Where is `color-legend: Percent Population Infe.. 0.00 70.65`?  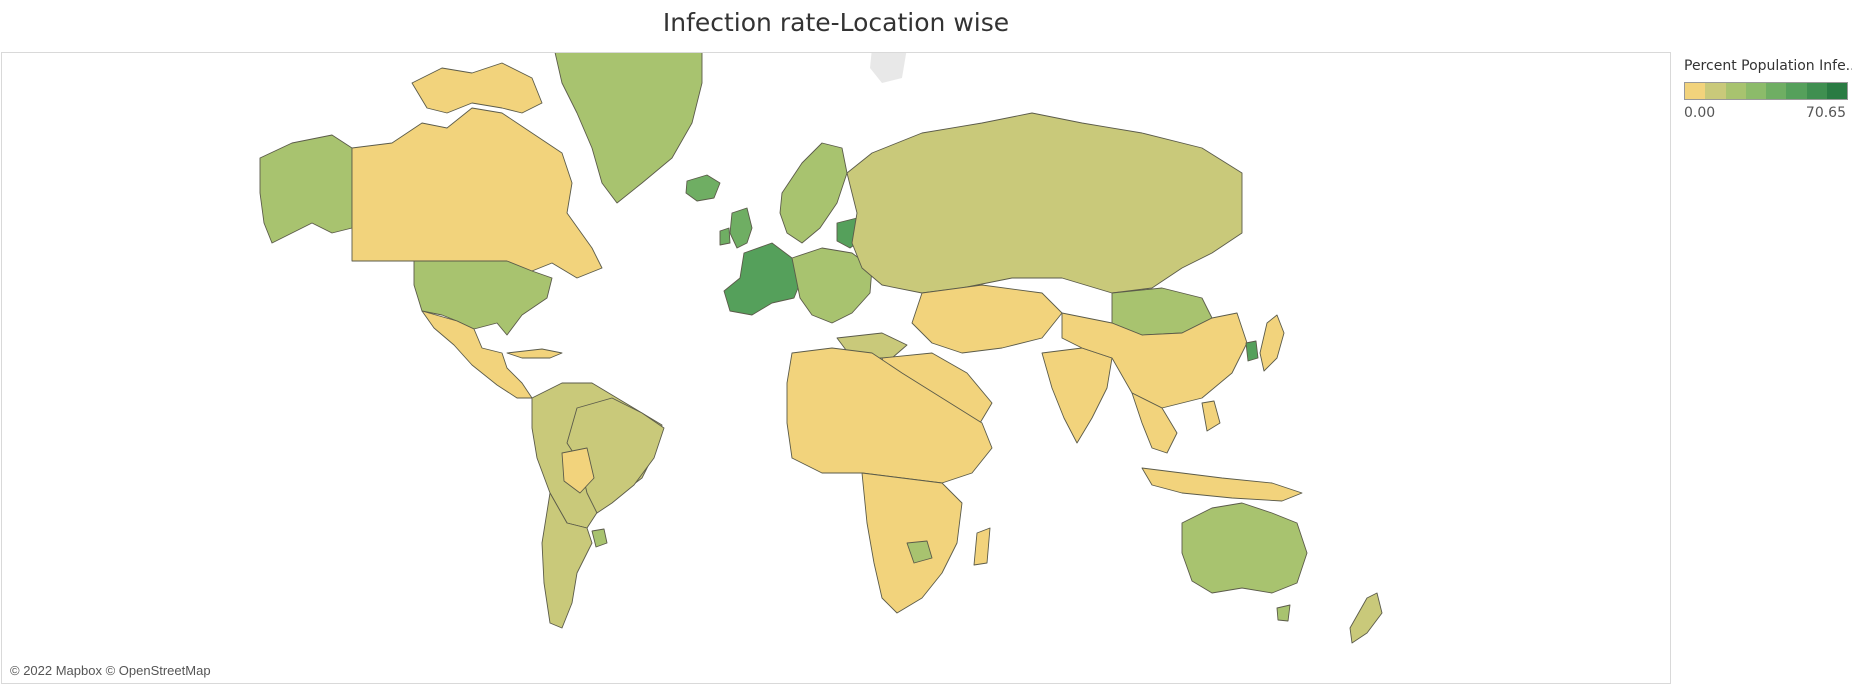 color-legend: Percent Population Infe.. 0.00 70.65 is located at coordinates (1768, 89).